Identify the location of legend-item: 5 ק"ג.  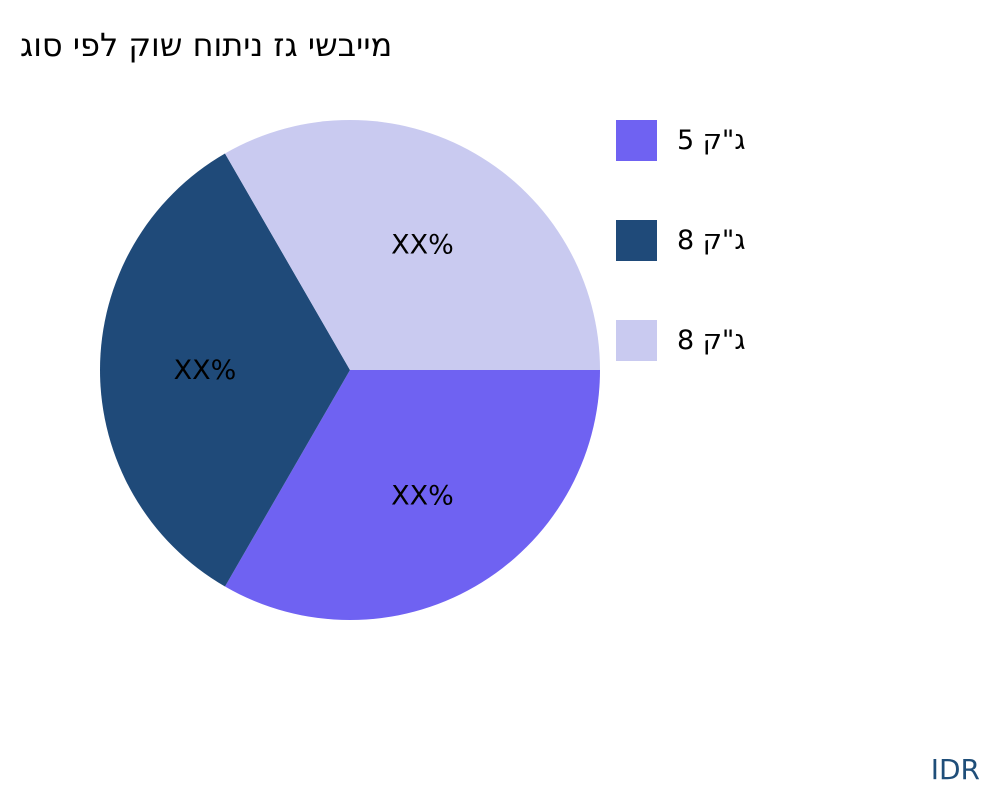
(681, 140).